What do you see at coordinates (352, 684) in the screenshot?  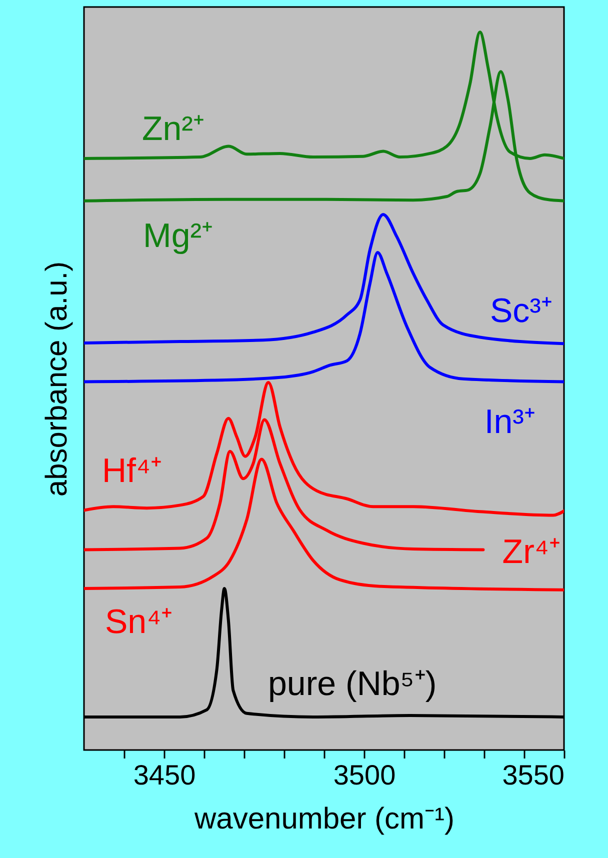 I see `series-label: pure (Nb⁵⁺)` at bounding box center [352, 684].